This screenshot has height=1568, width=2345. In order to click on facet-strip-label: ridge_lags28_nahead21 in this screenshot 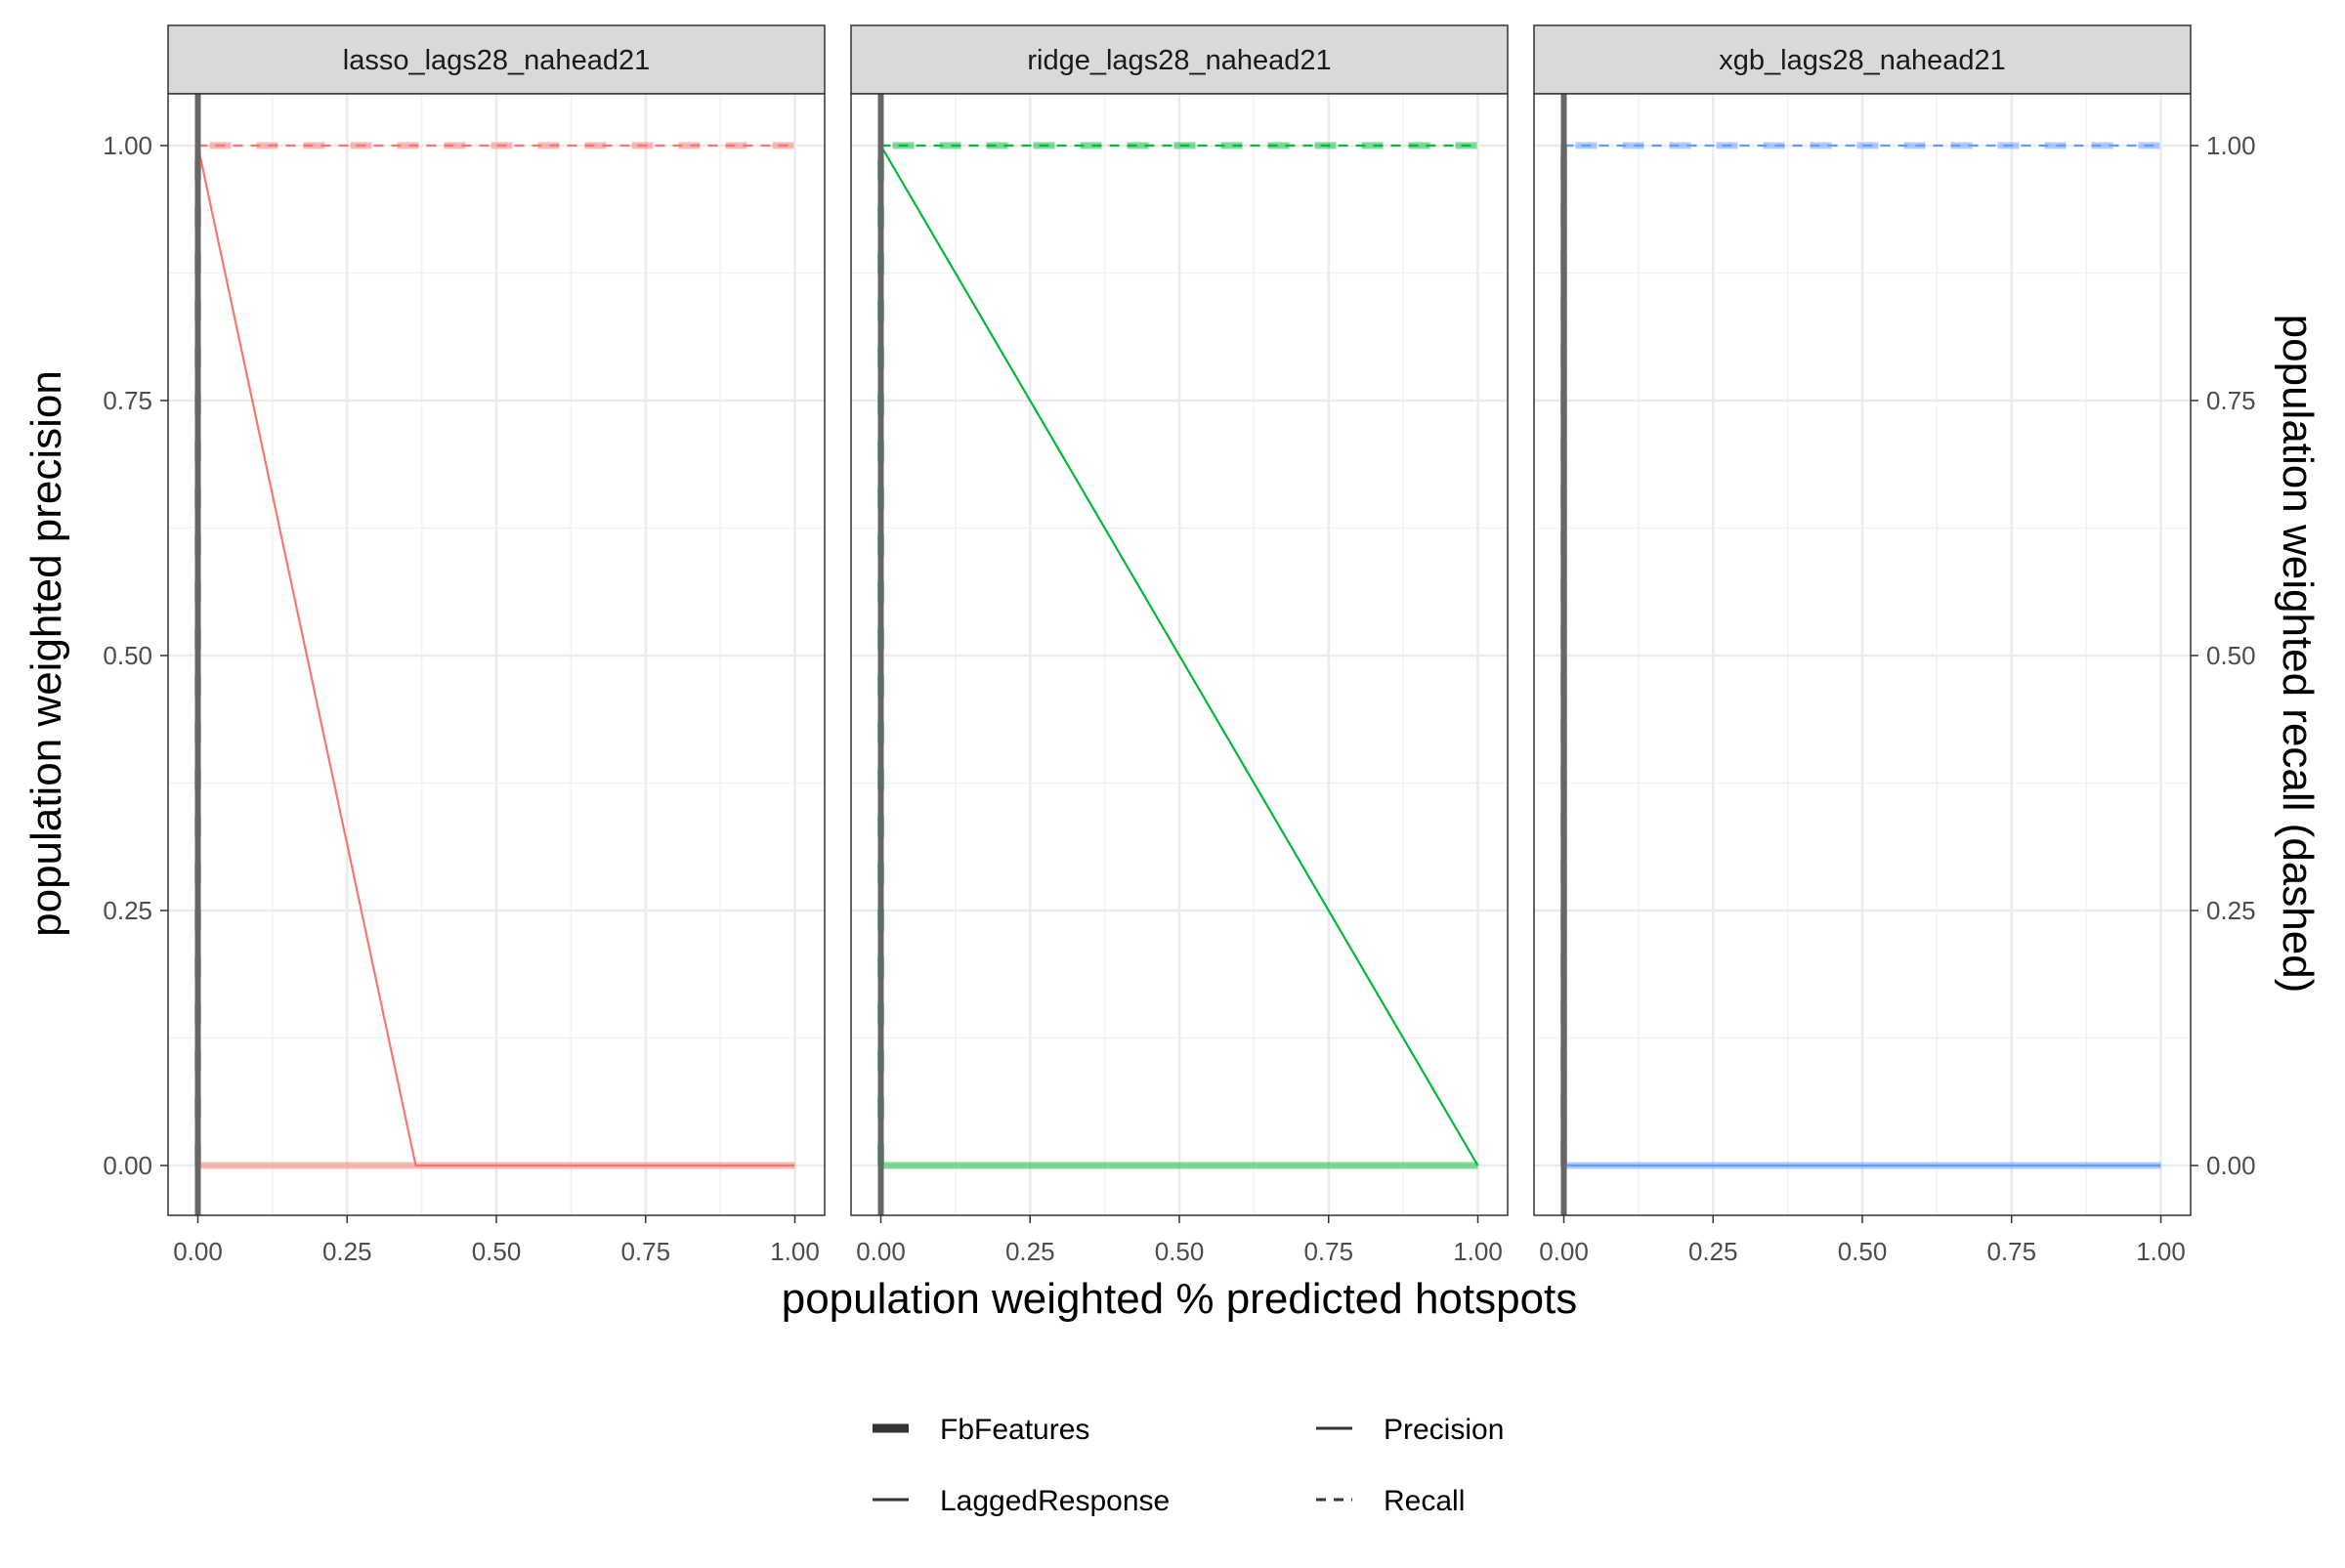, I will do `click(1179, 60)`.